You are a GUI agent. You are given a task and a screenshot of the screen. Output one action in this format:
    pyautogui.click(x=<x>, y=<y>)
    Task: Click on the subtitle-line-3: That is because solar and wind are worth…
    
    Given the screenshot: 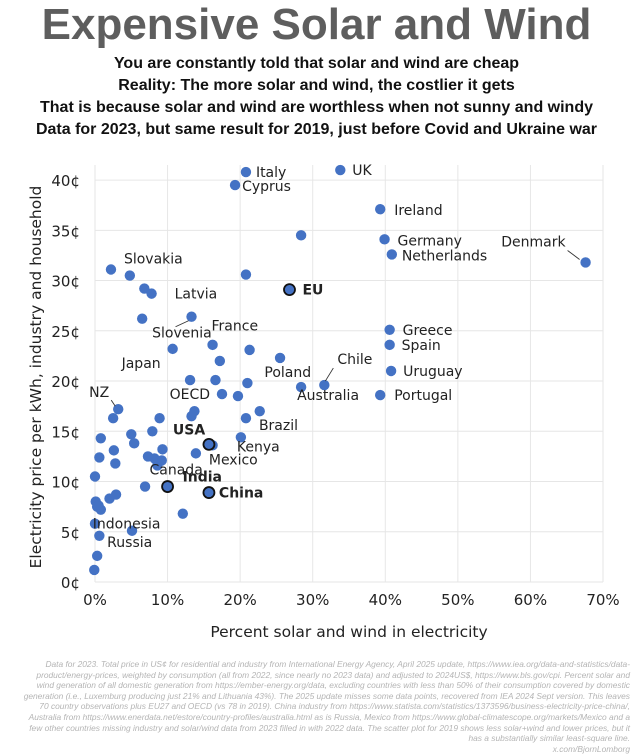 What is the action you would take?
    pyautogui.click(x=316, y=107)
    